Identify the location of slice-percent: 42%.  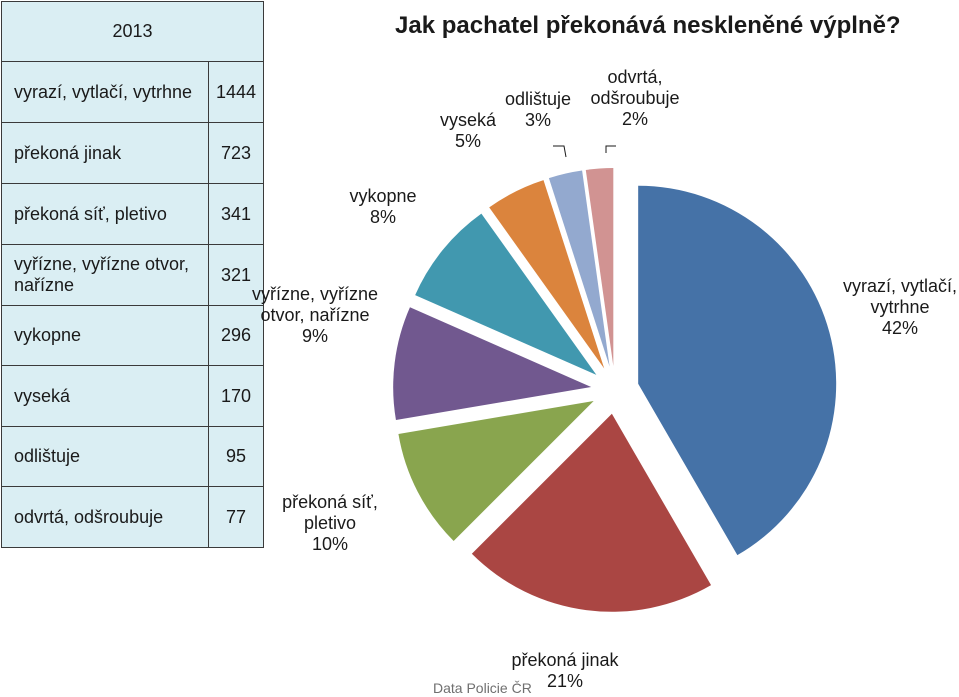
(900, 328).